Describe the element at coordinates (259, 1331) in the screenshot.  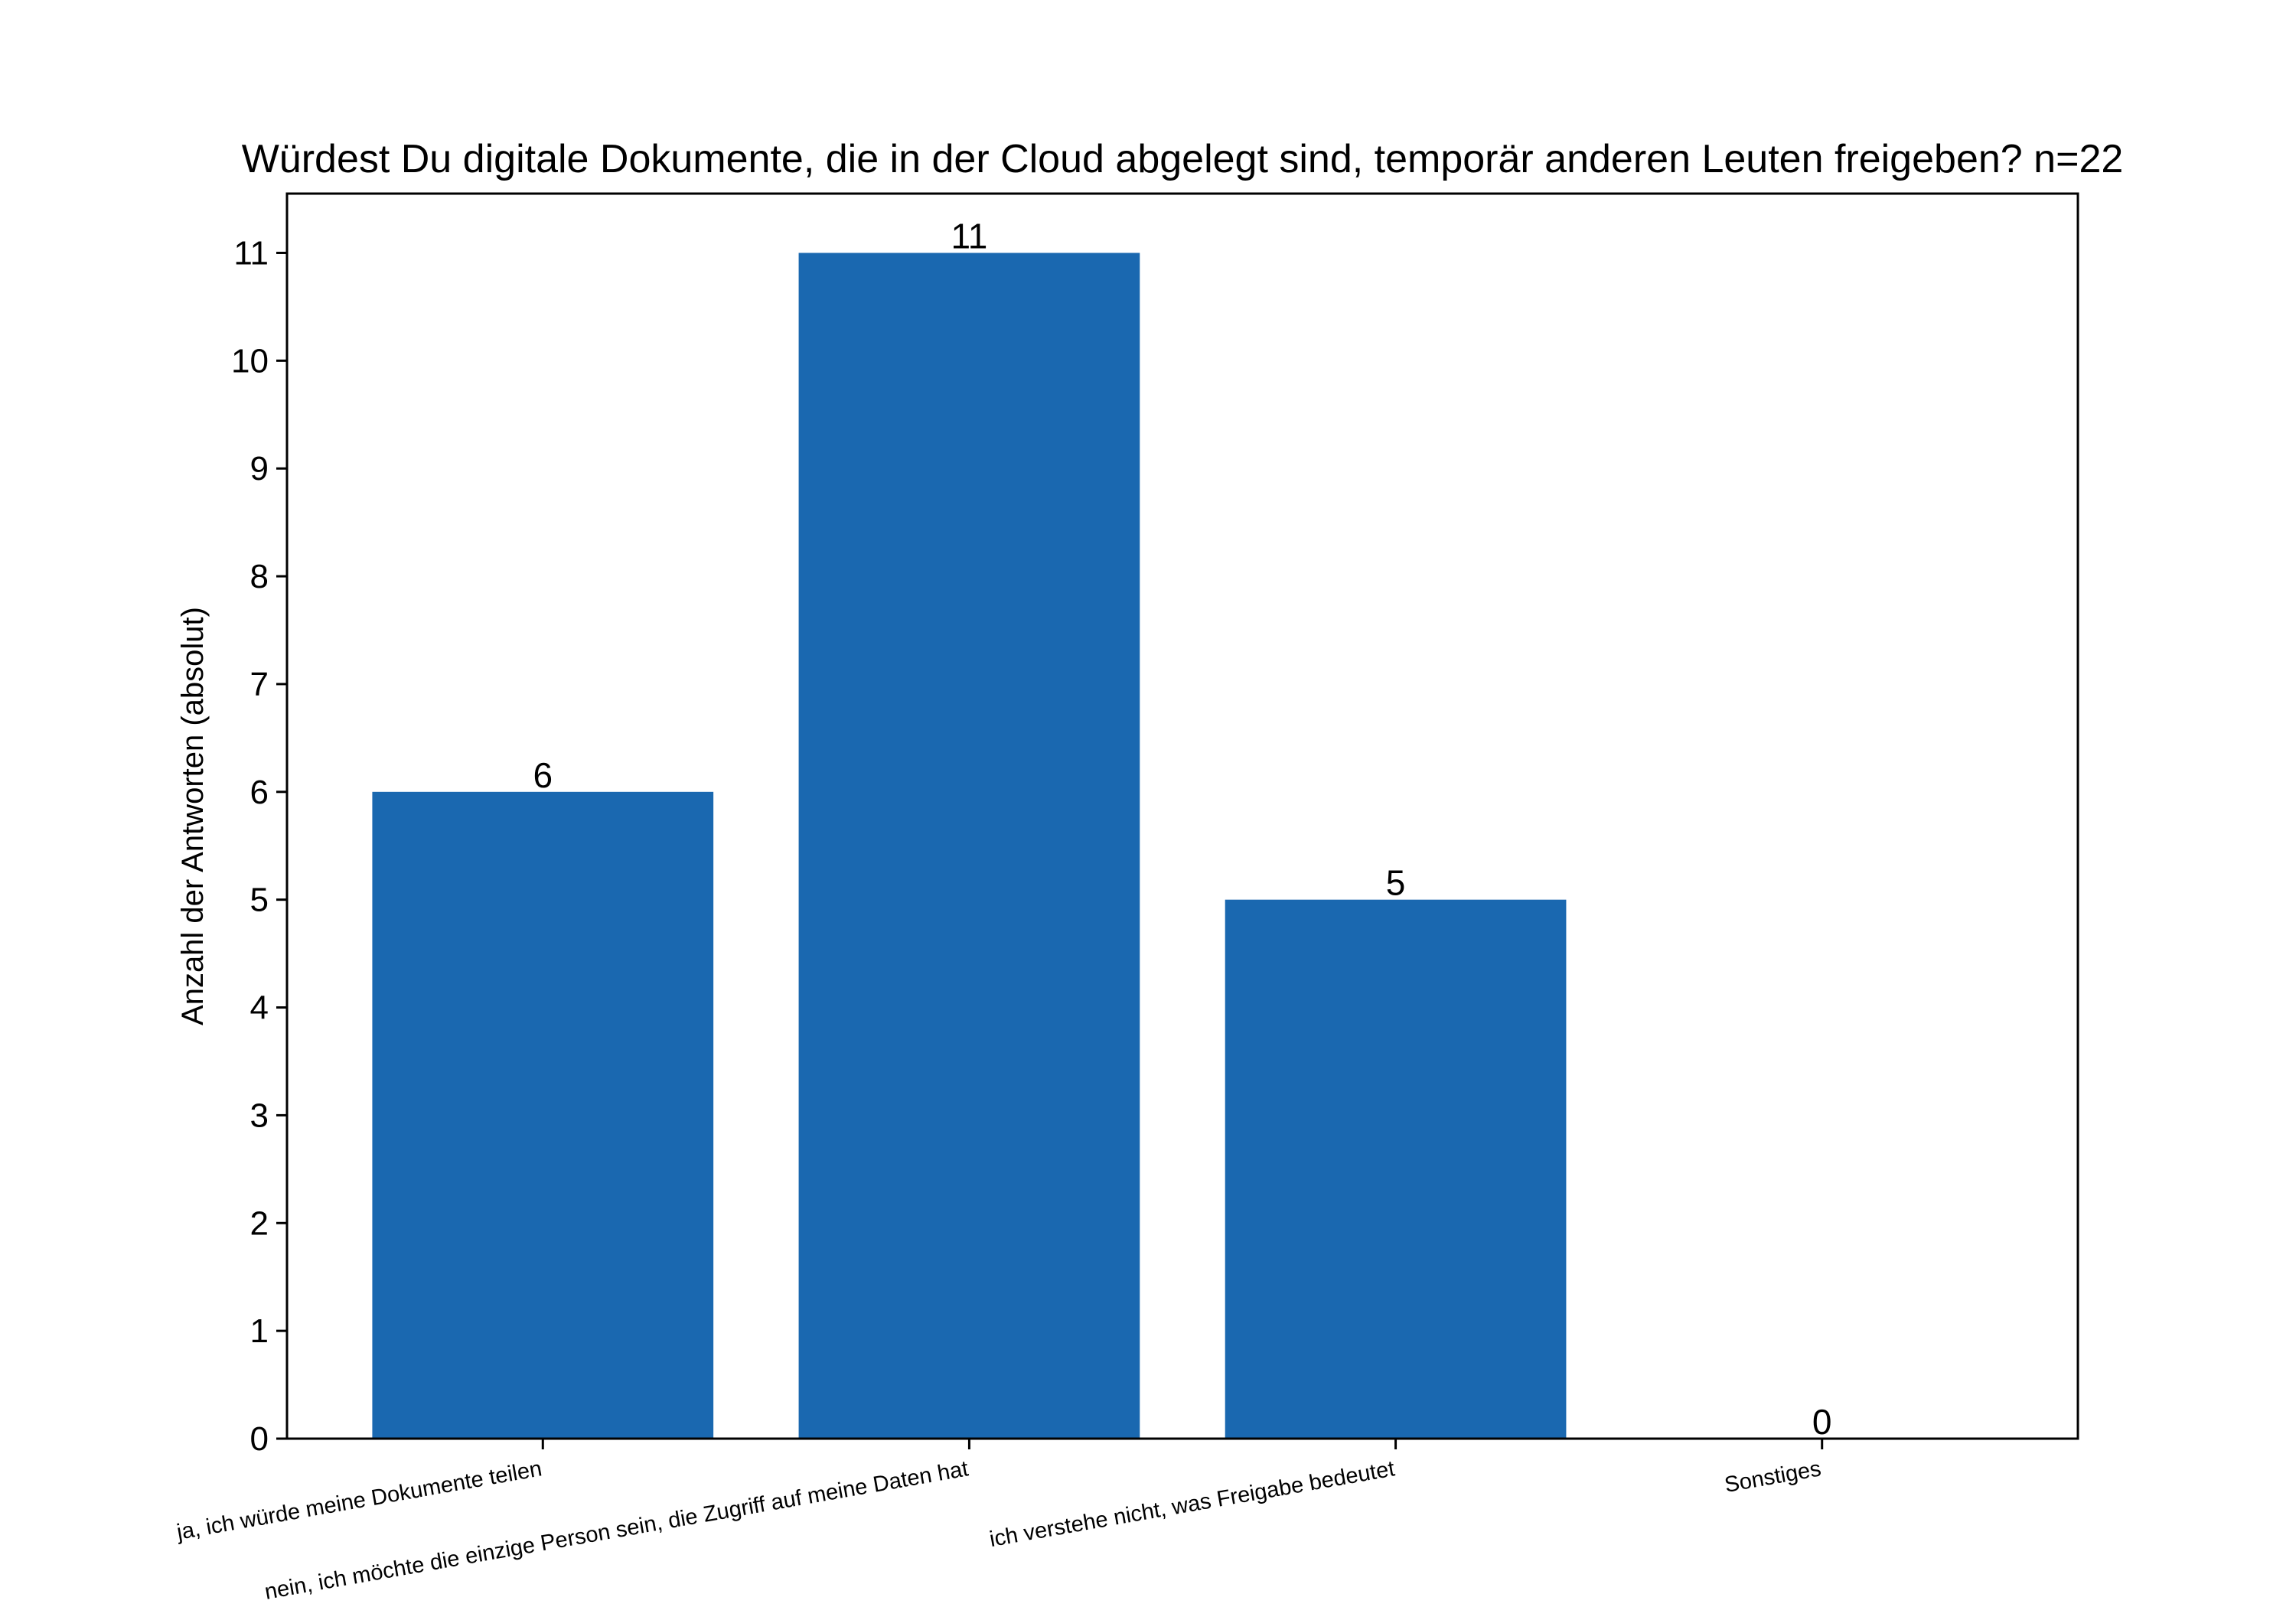
I see `y-tick-label: 1` at that location.